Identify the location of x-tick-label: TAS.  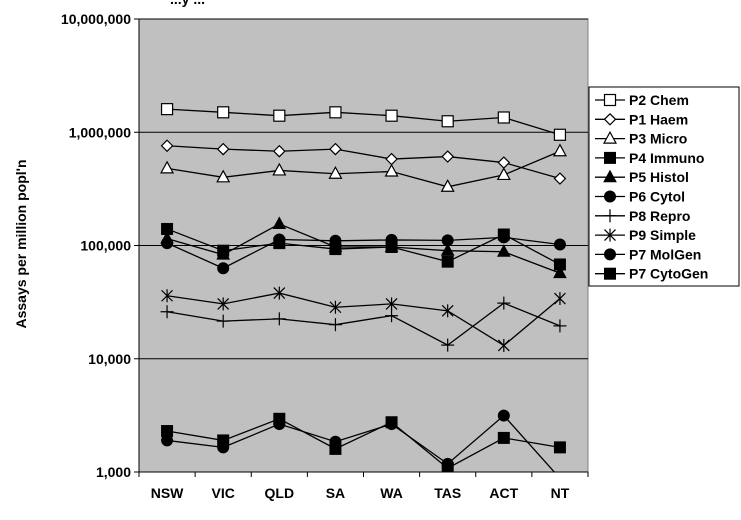
(447, 493).